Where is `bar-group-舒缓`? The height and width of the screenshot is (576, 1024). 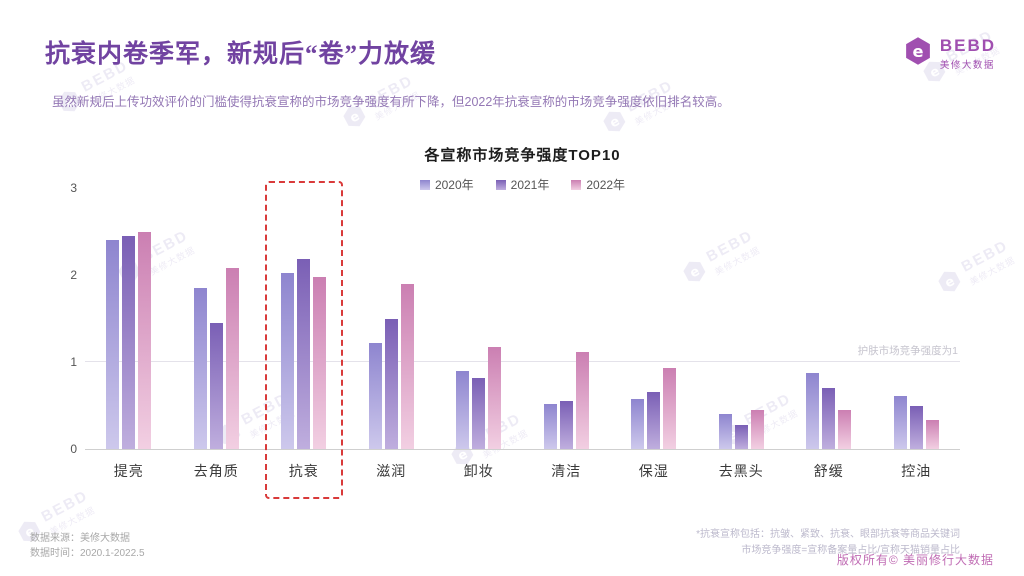 bar-group-舒缓 is located at coordinates (829, 318).